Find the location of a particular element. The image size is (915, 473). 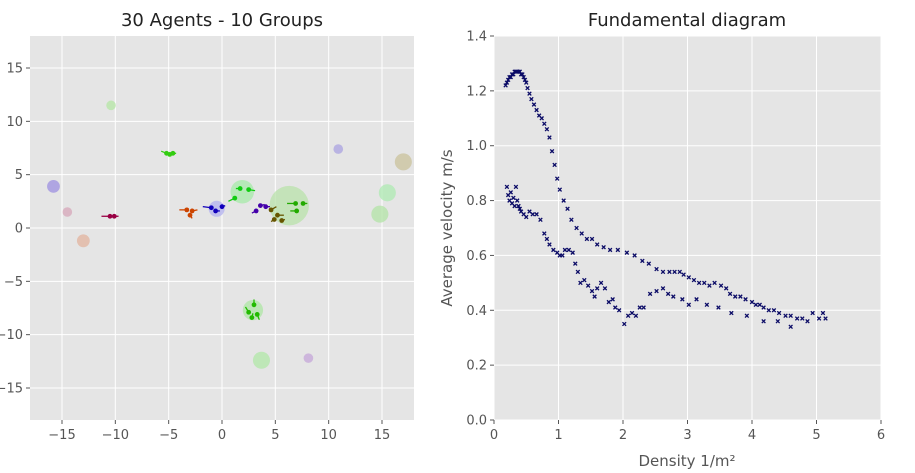

agents-y-tick-label: 10 is located at coordinates (14, 122).